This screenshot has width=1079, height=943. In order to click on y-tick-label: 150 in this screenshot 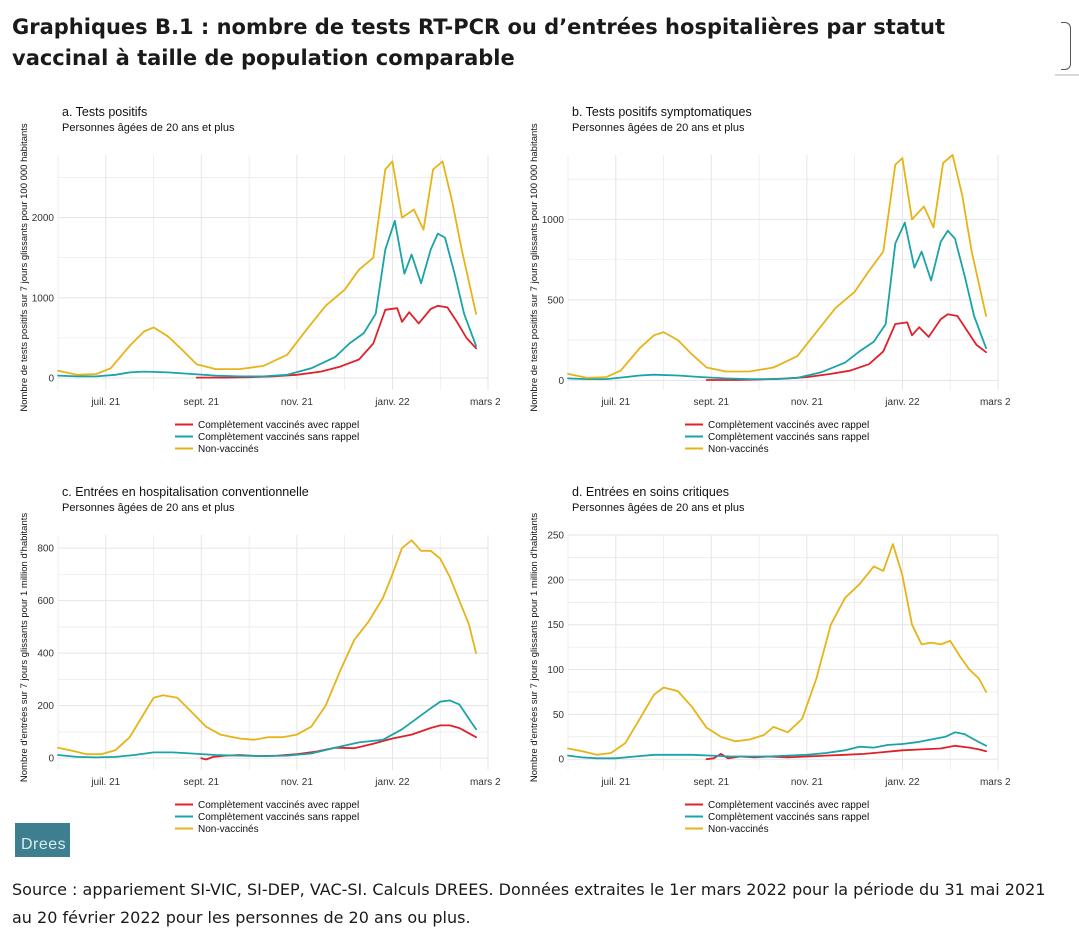, I will do `click(555, 625)`.